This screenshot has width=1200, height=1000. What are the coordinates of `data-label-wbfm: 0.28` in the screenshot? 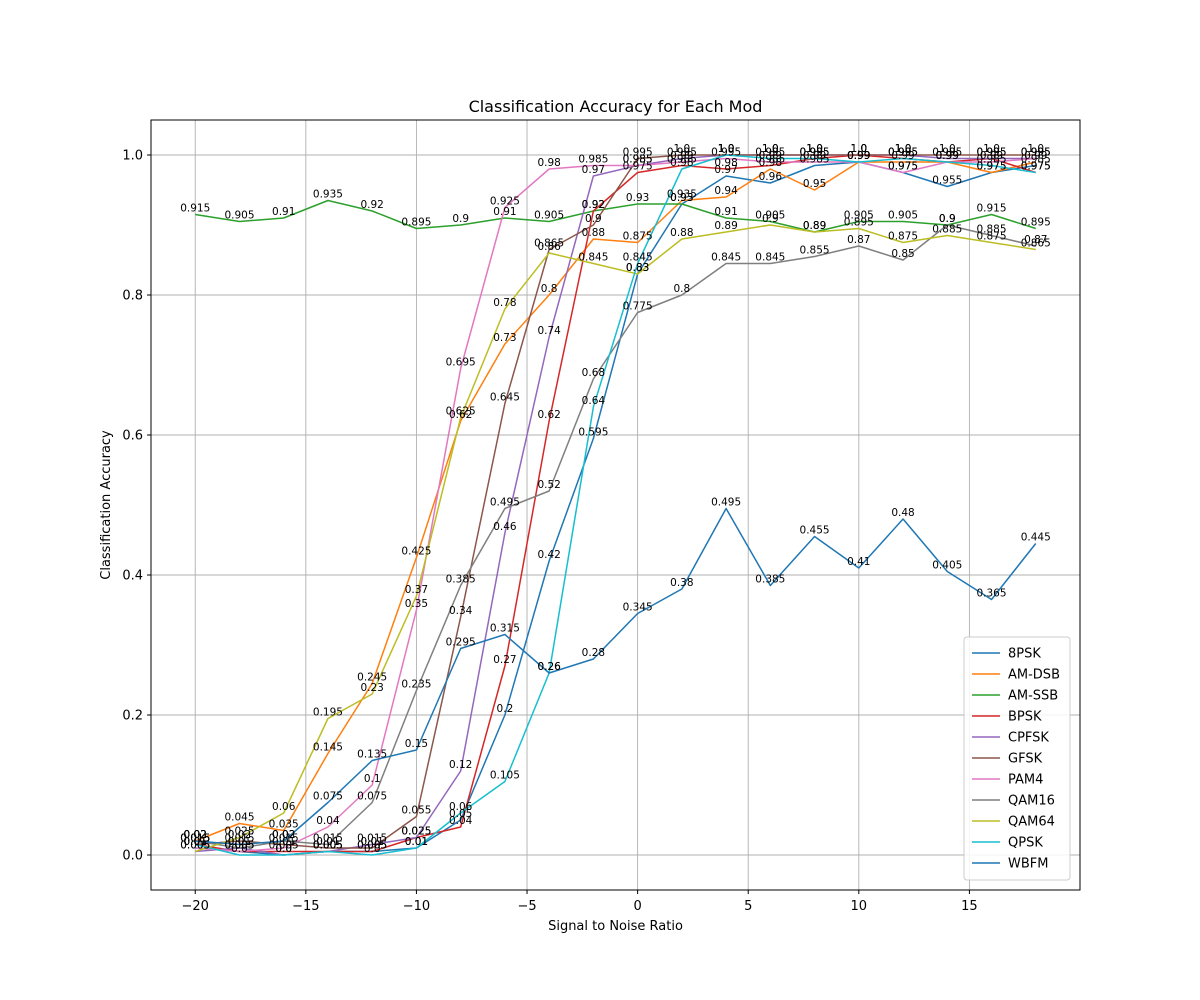 It's located at (593, 653).